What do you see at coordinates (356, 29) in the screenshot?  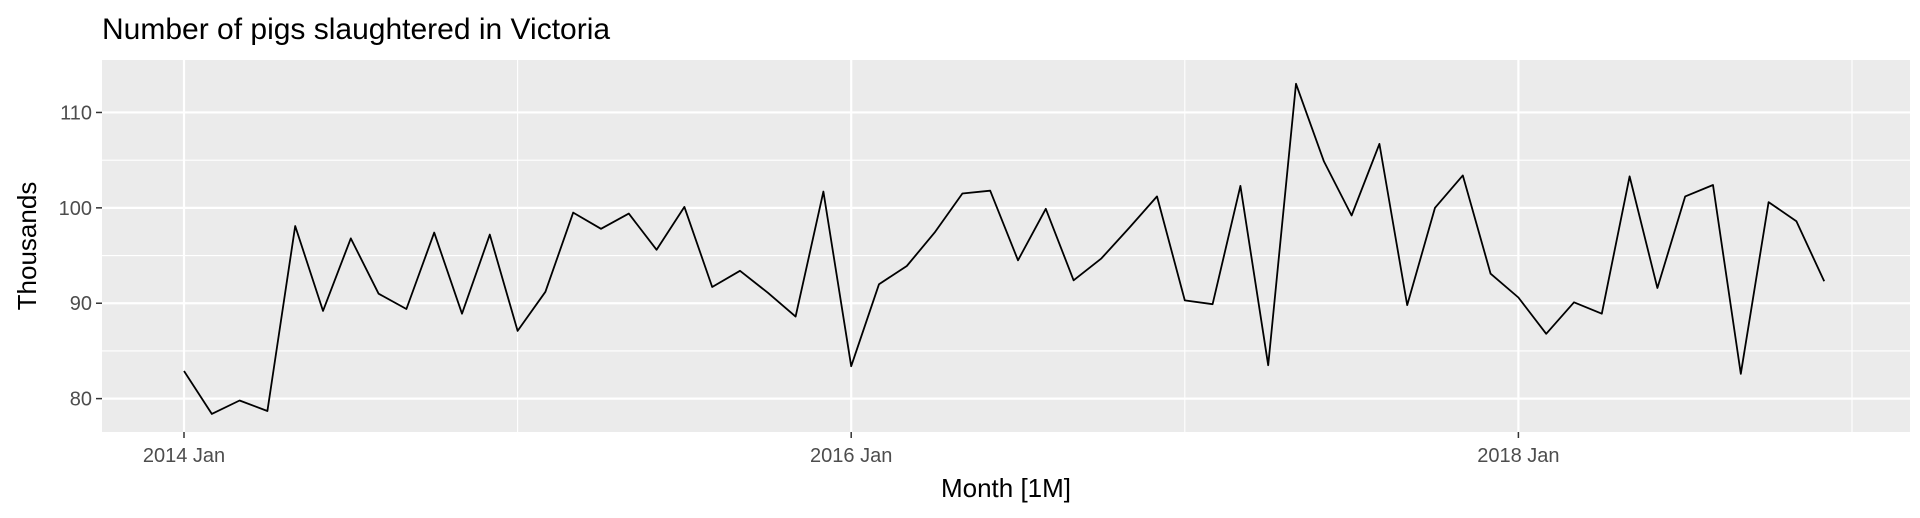 I see `chart-title: Number of pigs slaughtered in Victoria` at bounding box center [356, 29].